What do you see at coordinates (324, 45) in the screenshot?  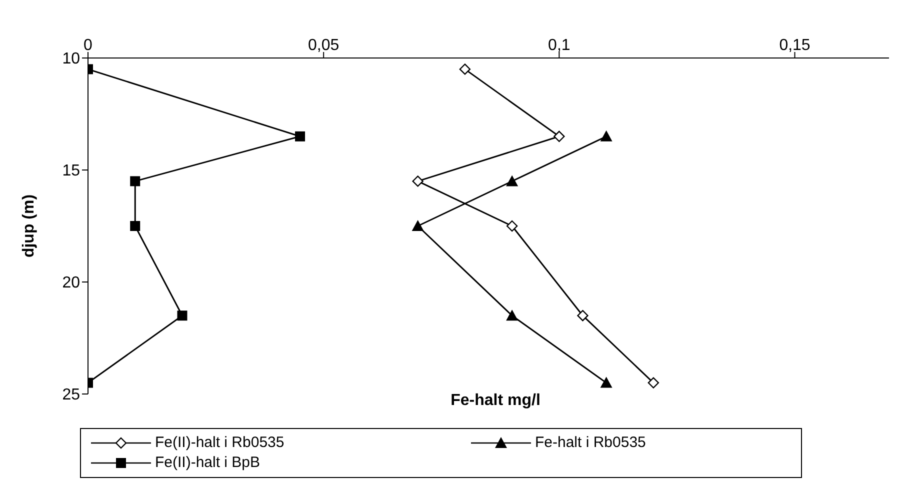 I see `x-tick-label: 0,05` at bounding box center [324, 45].